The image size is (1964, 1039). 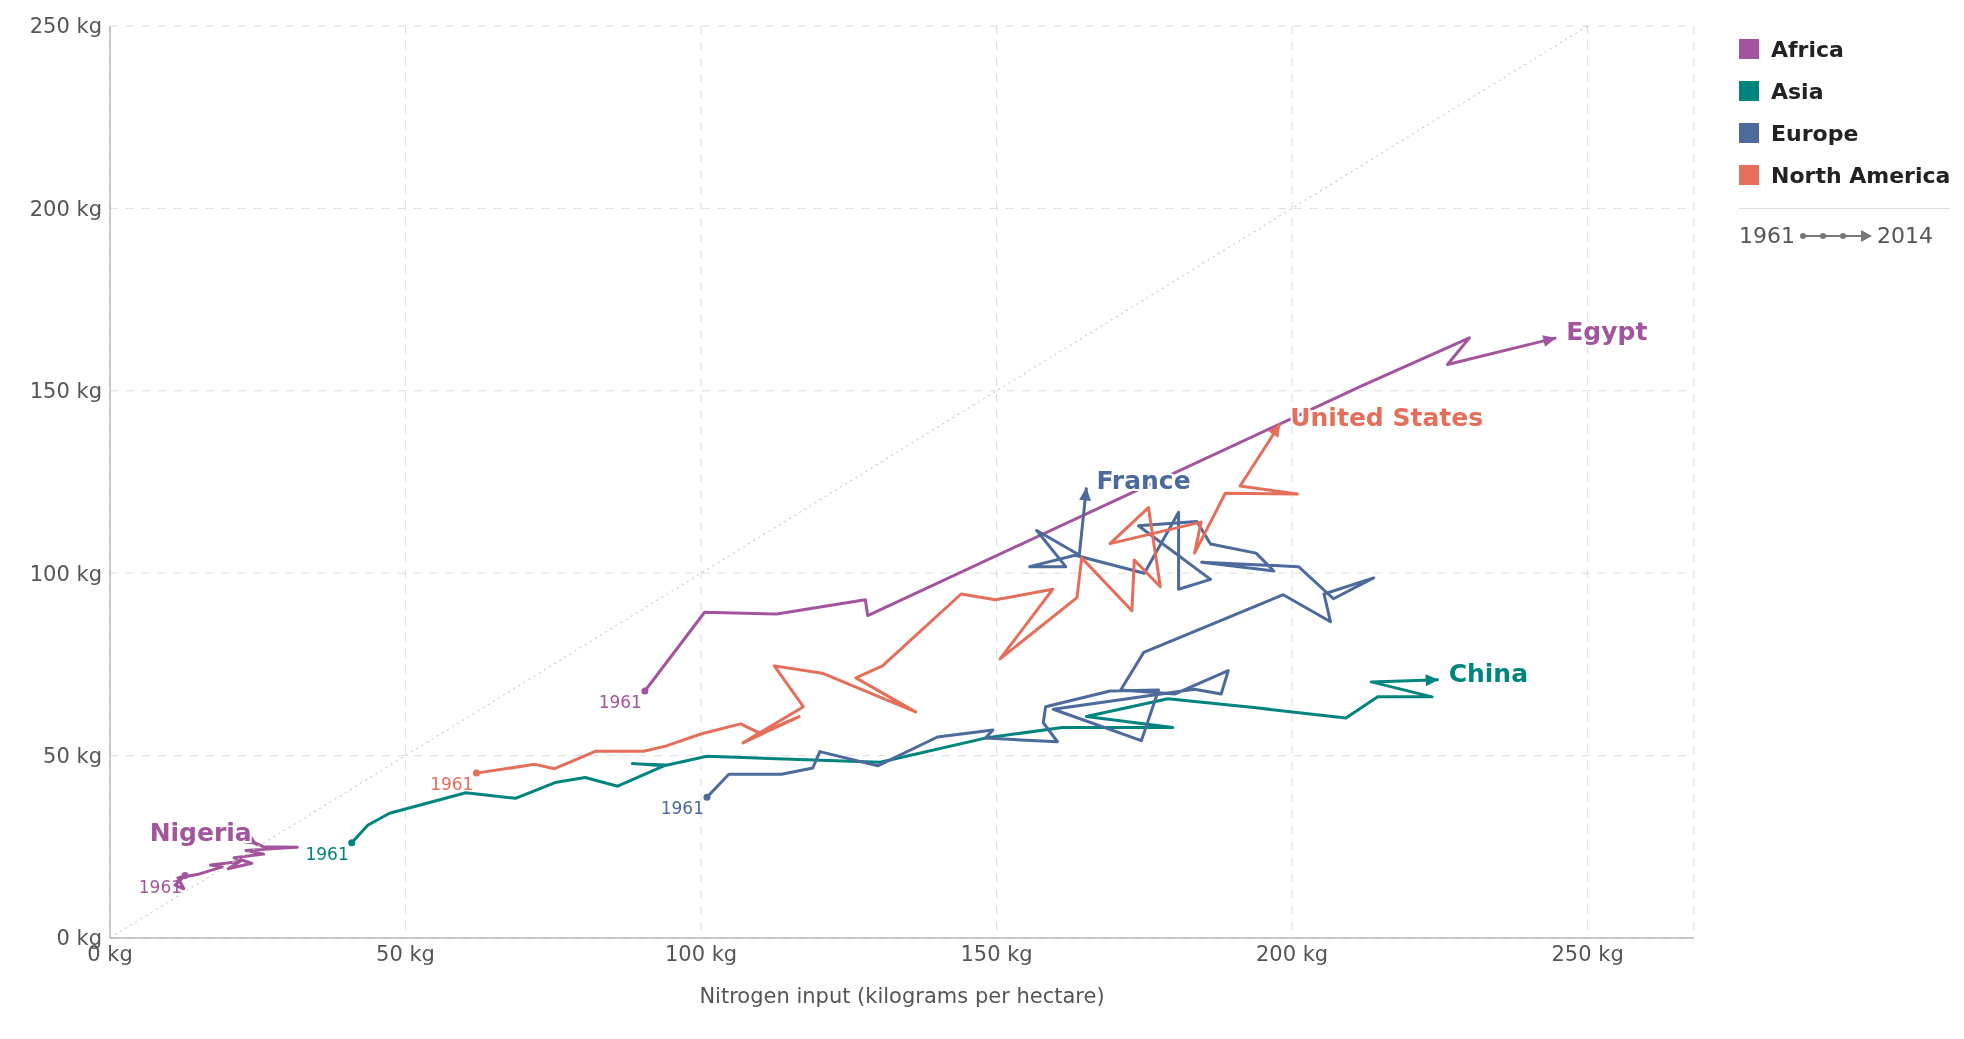 I want to click on annotation: Egypt, so click(x=1607, y=331).